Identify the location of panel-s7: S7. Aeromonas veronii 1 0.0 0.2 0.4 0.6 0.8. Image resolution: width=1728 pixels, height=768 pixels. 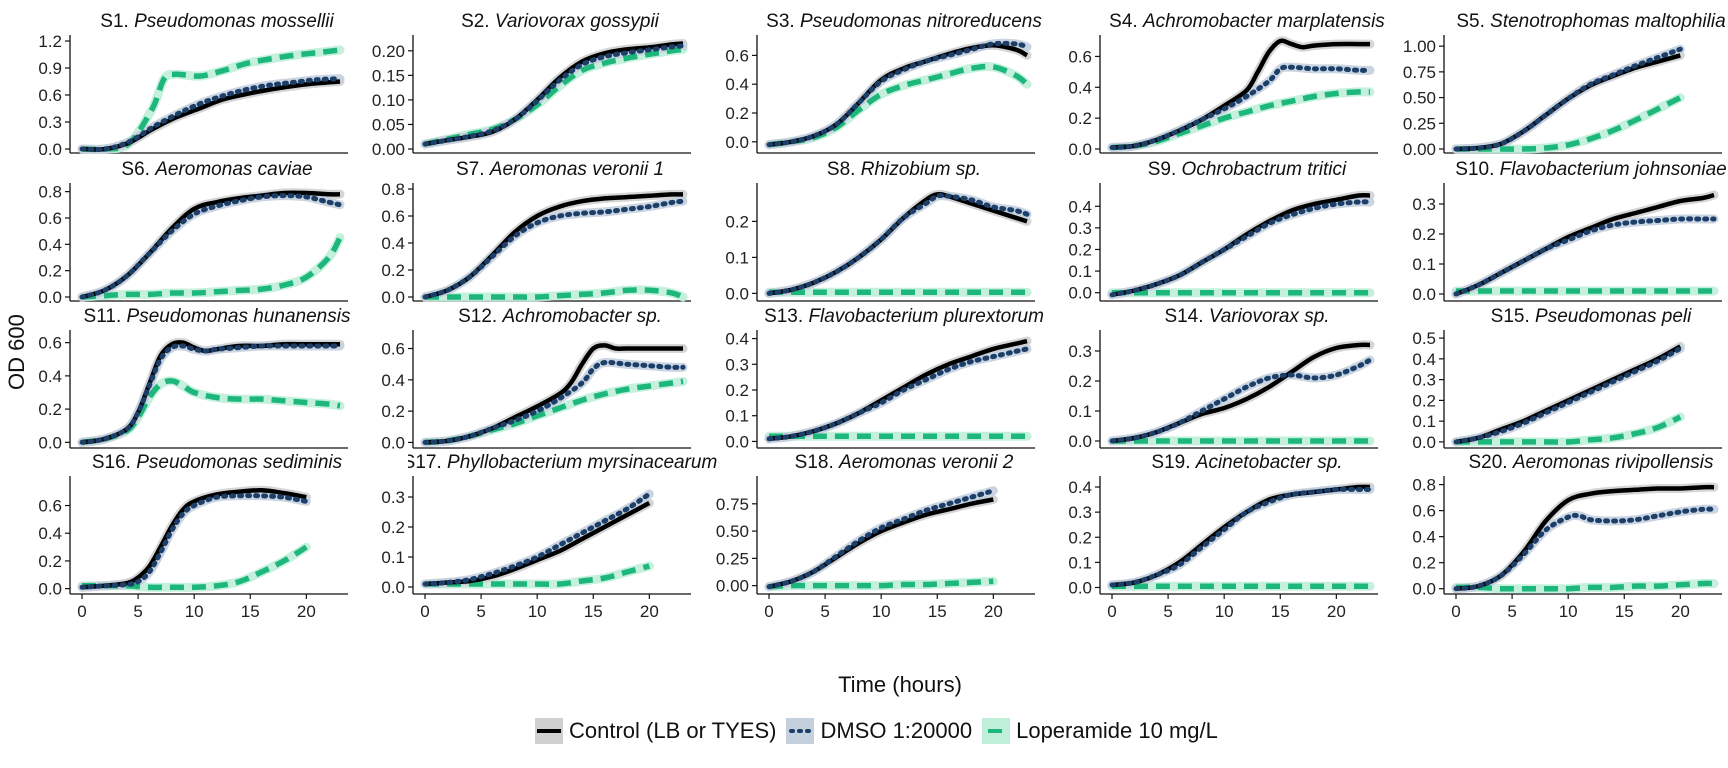
(536, 233).